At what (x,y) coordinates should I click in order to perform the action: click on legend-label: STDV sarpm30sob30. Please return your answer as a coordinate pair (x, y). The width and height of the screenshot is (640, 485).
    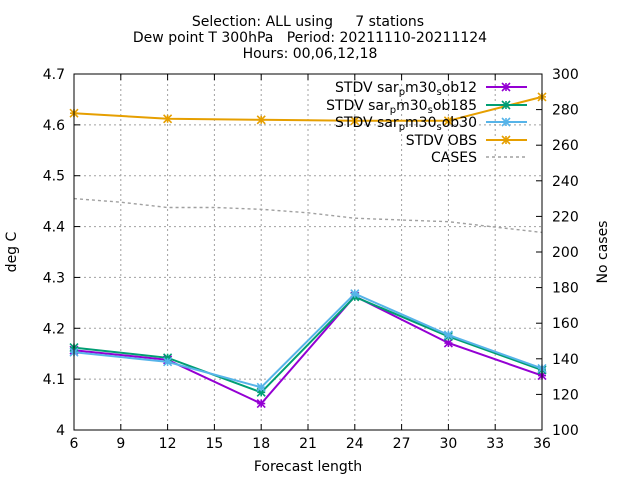
    Looking at the image, I should click on (406, 124).